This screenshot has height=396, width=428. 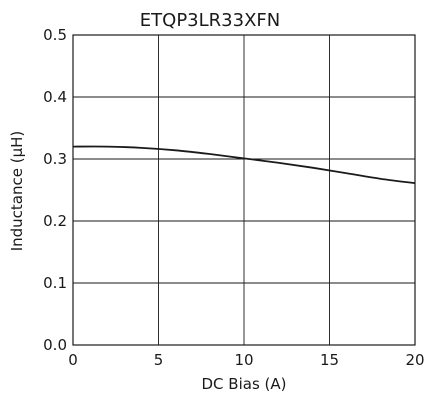 I want to click on y-tick-label: 0.3, so click(x=55, y=159).